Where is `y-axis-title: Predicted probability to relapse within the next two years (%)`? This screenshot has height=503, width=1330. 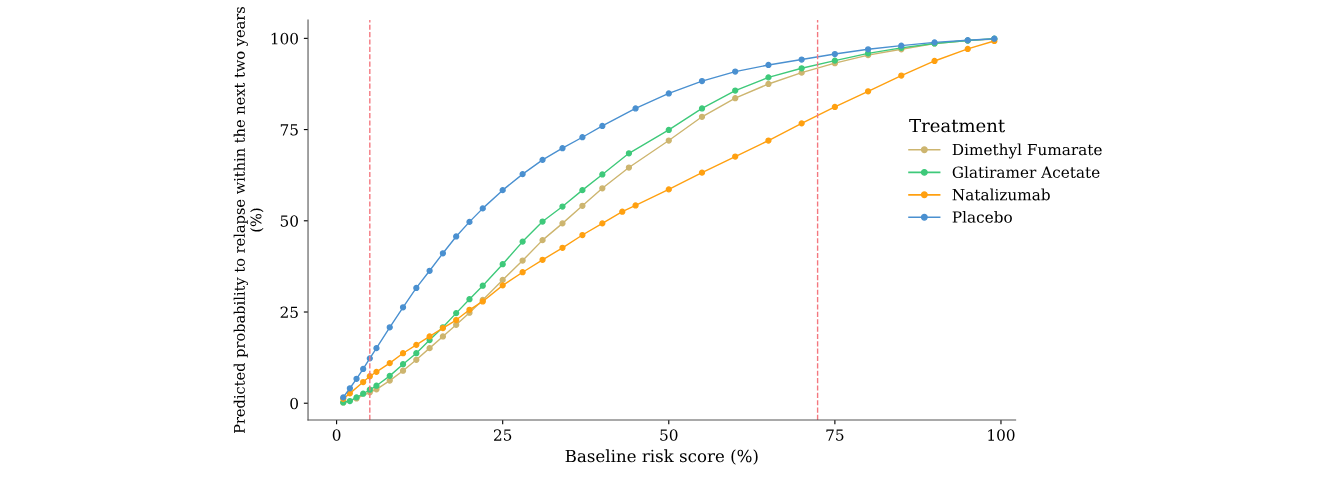 y-axis-title: Predicted probability to relapse within the next two years (%) is located at coordinates (248, 220).